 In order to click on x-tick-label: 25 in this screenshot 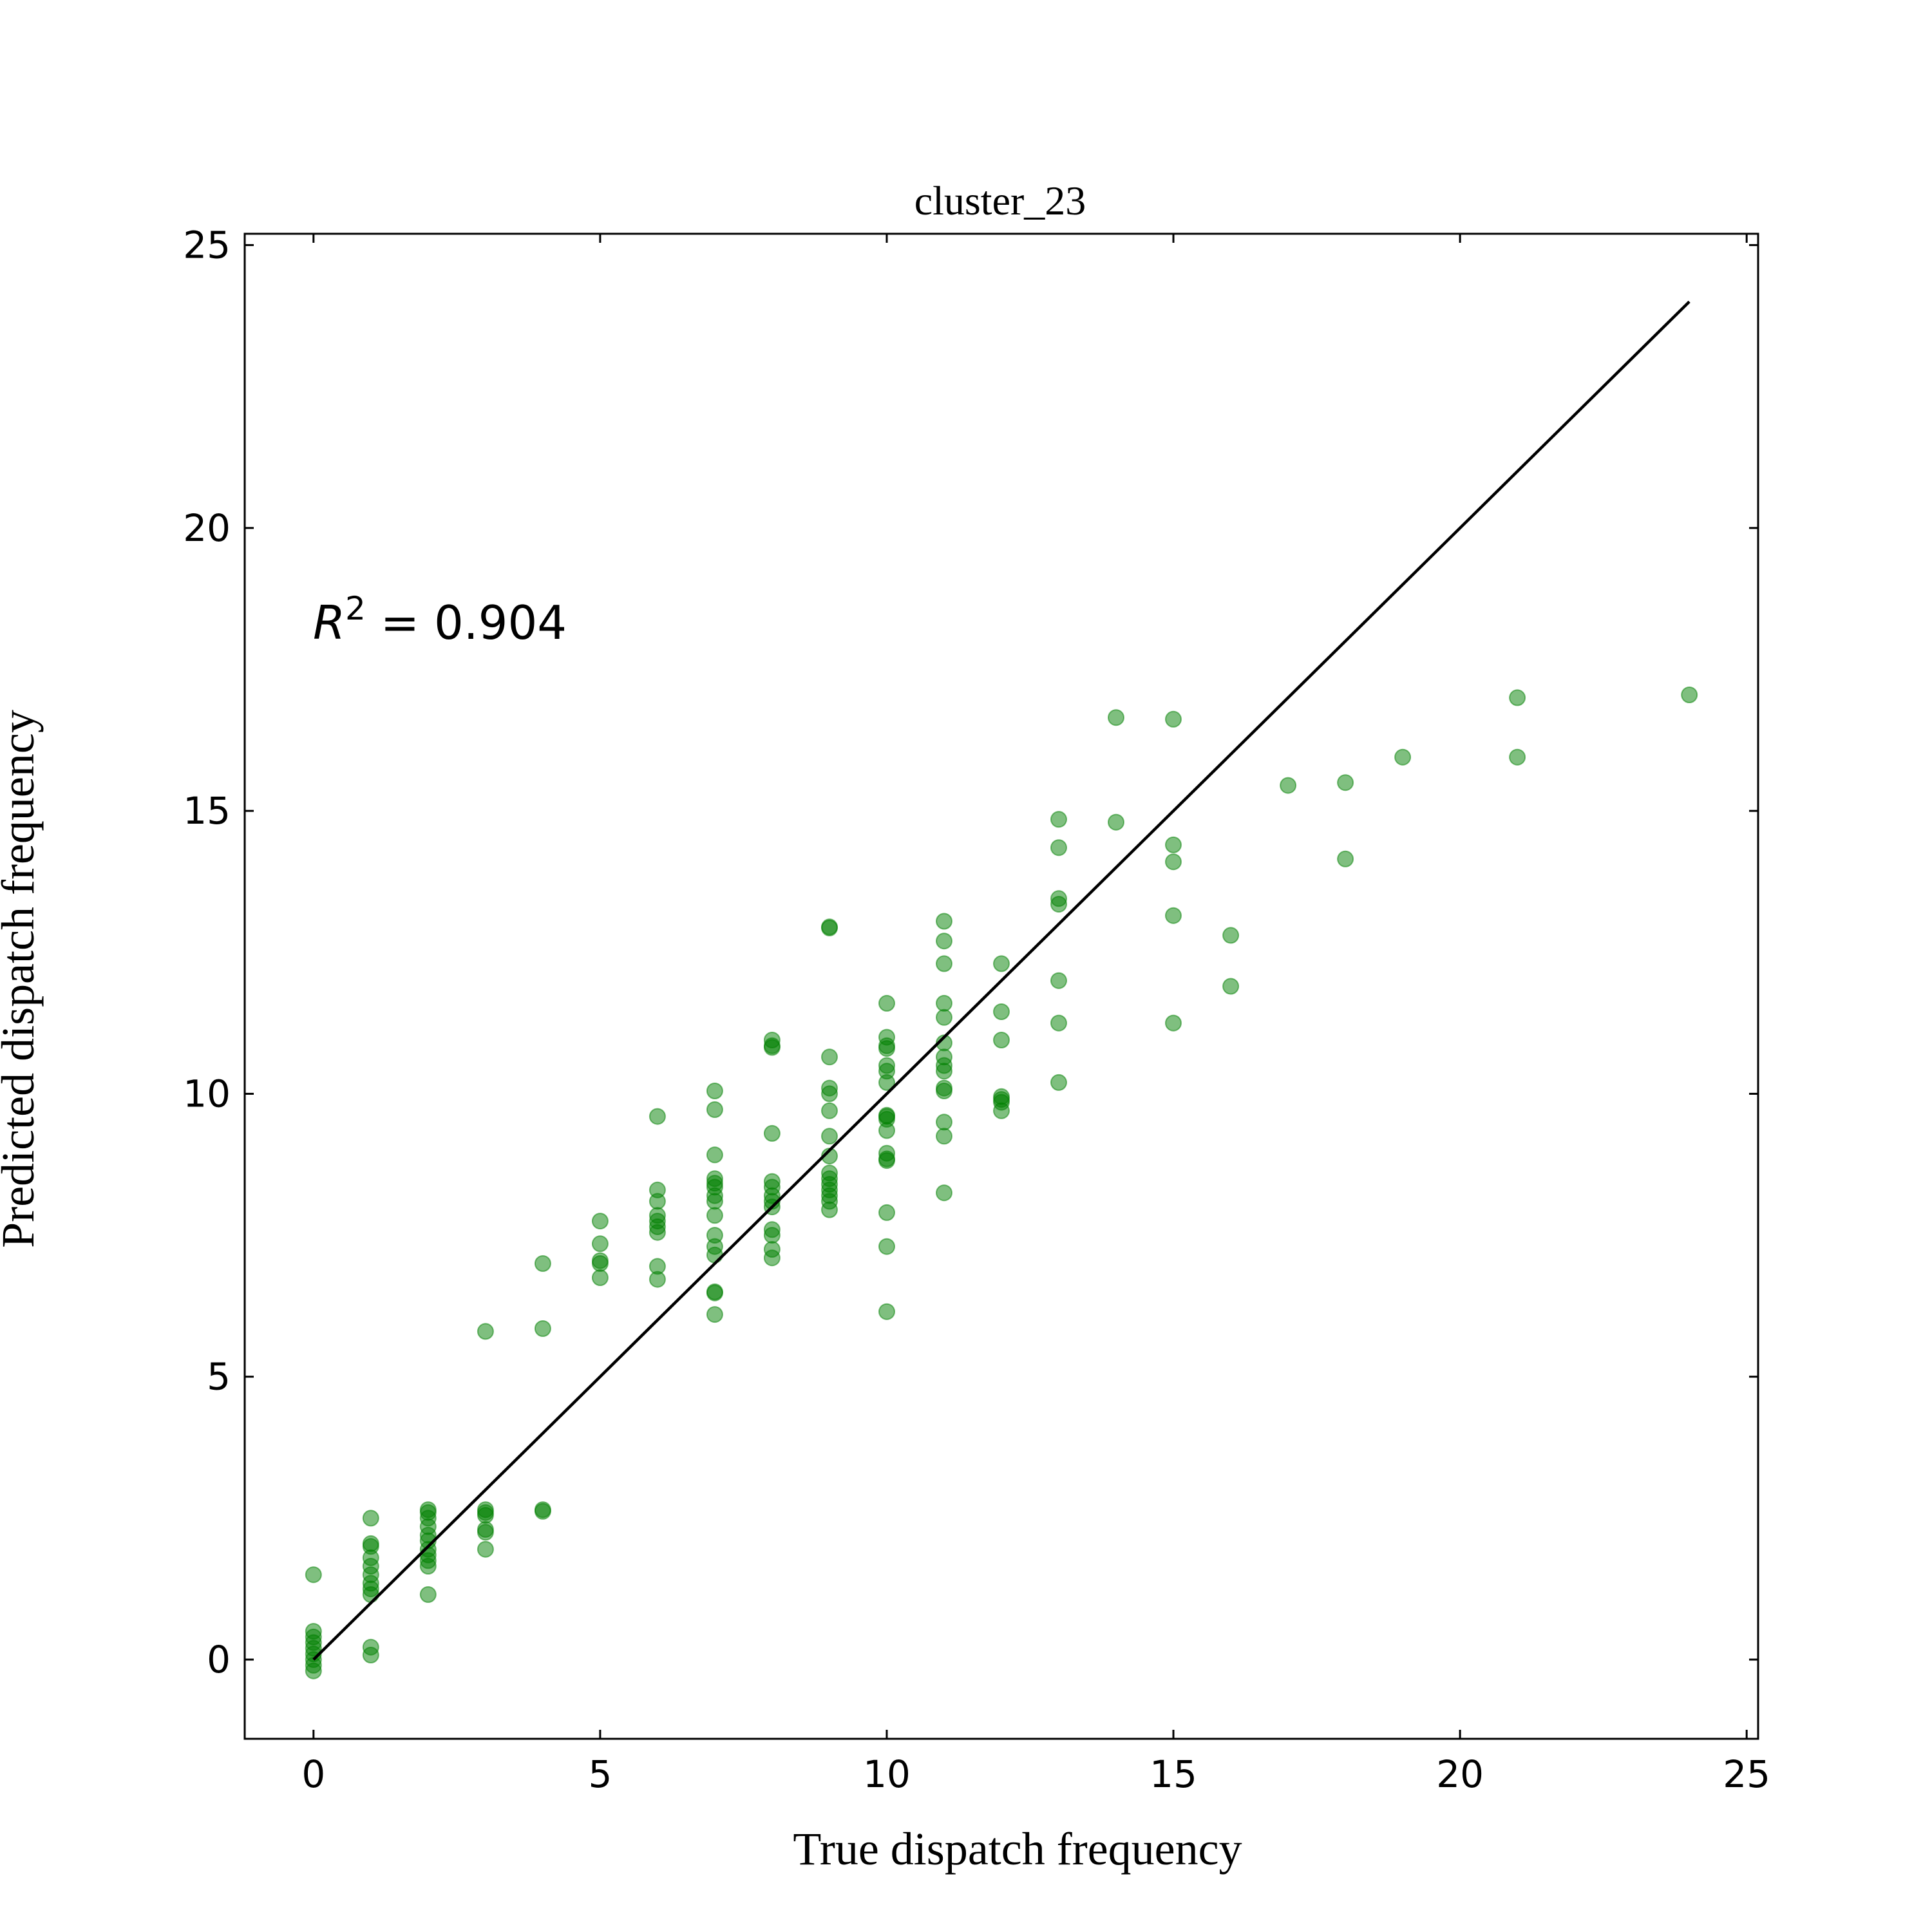, I will do `click(1746, 1774)`.